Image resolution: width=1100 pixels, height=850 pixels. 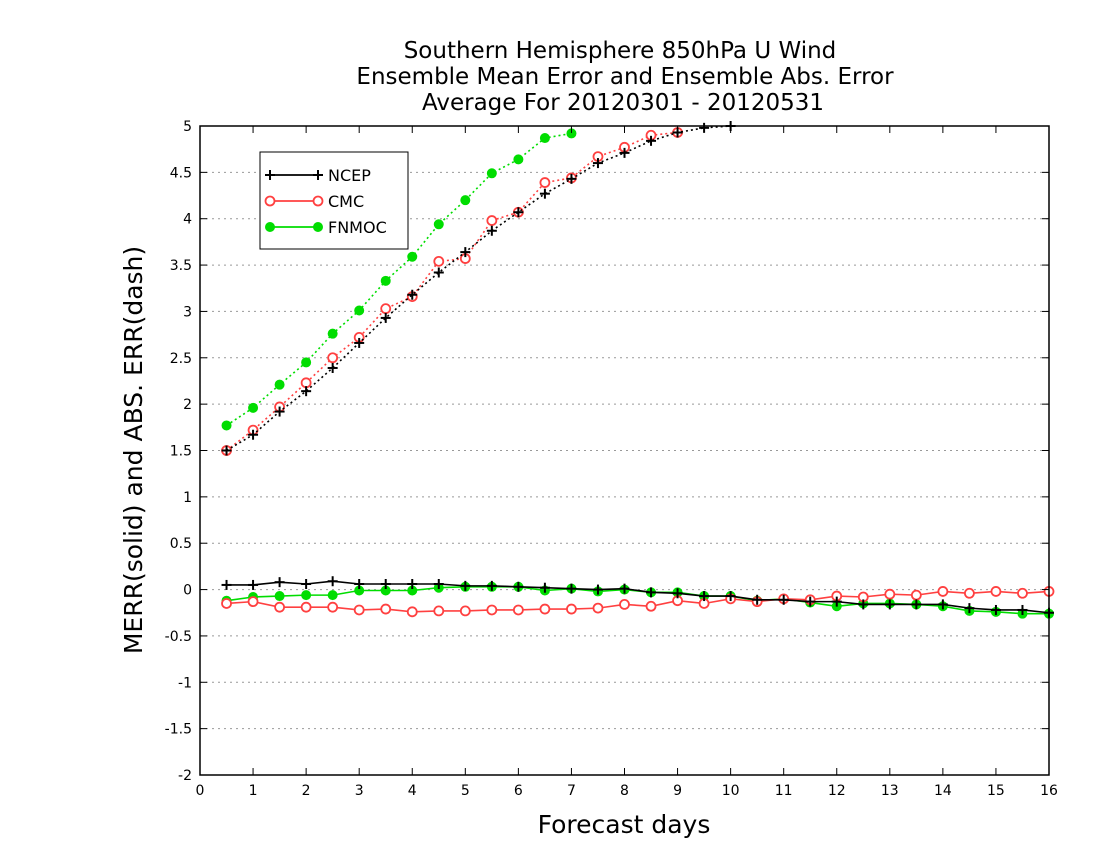 I want to click on y-tick-label: 1, so click(x=187, y=498).